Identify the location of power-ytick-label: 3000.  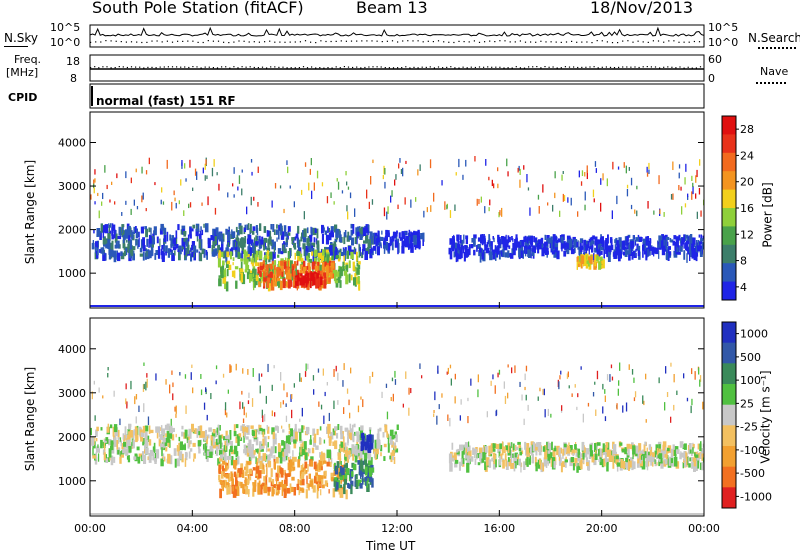
(72, 186).